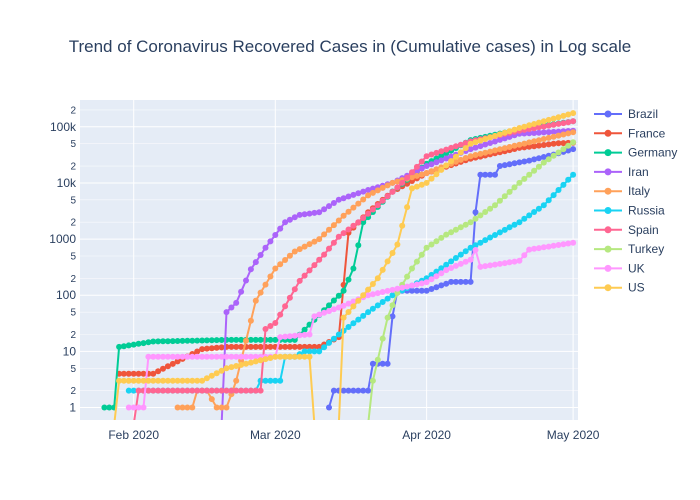  I want to click on legend-item-iran: Iran, so click(621, 172).